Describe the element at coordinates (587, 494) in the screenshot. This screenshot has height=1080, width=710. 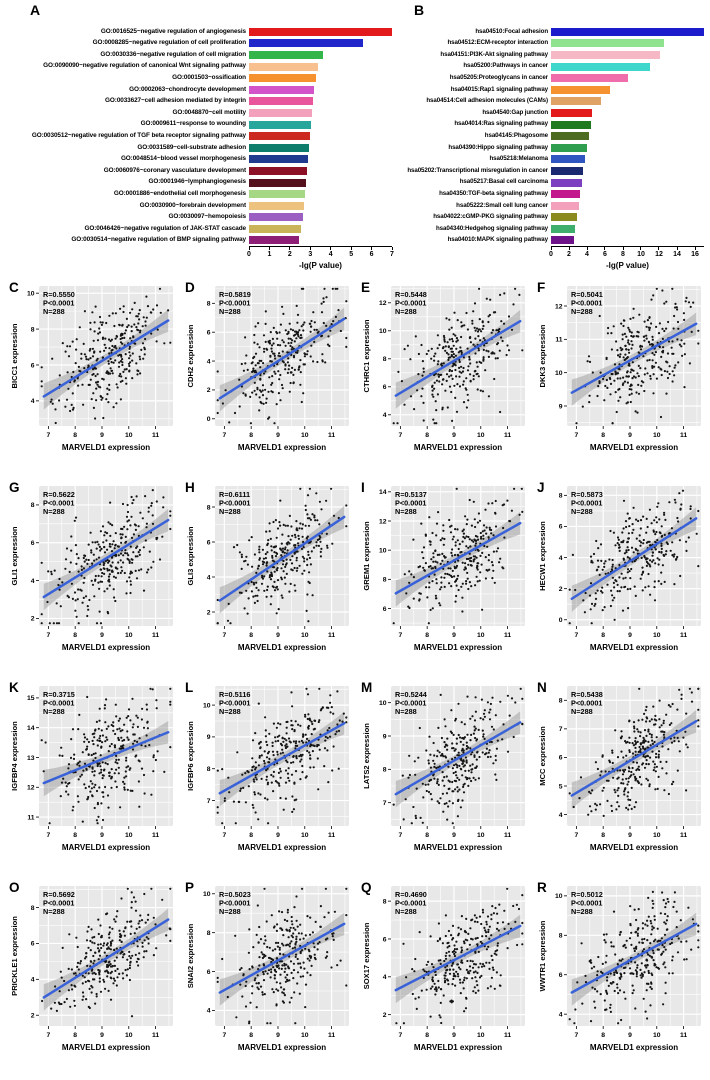
I see `stat-annotation-R: R=0.5873` at that location.